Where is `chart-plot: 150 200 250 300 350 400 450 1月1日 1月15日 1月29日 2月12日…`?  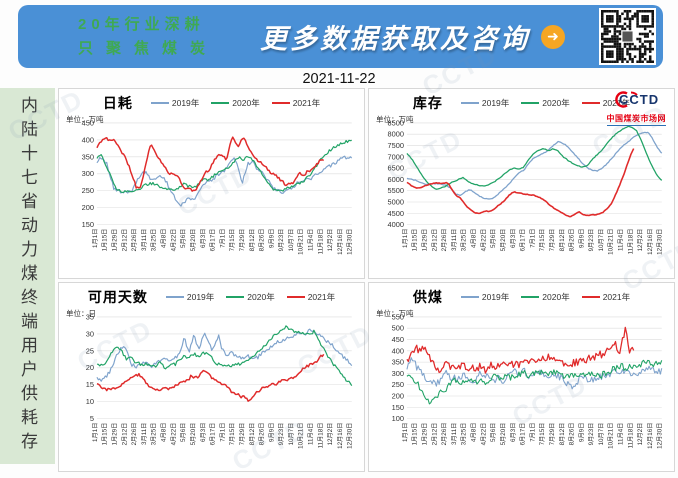 chart-plot: 150 200 250 300 350 400 450 1月1日 1月15日 1月29日 2月12日… is located at coordinates (218, 186).